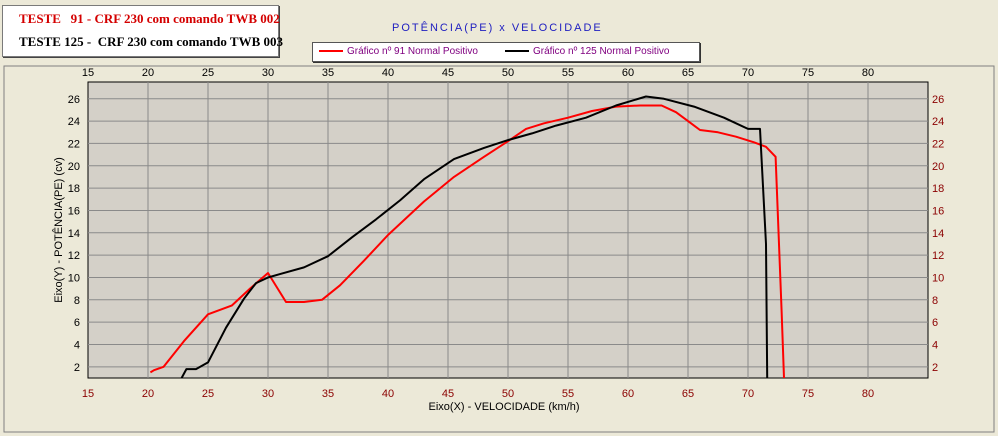  I want to click on x-tick-label-top: 25, so click(208, 73).